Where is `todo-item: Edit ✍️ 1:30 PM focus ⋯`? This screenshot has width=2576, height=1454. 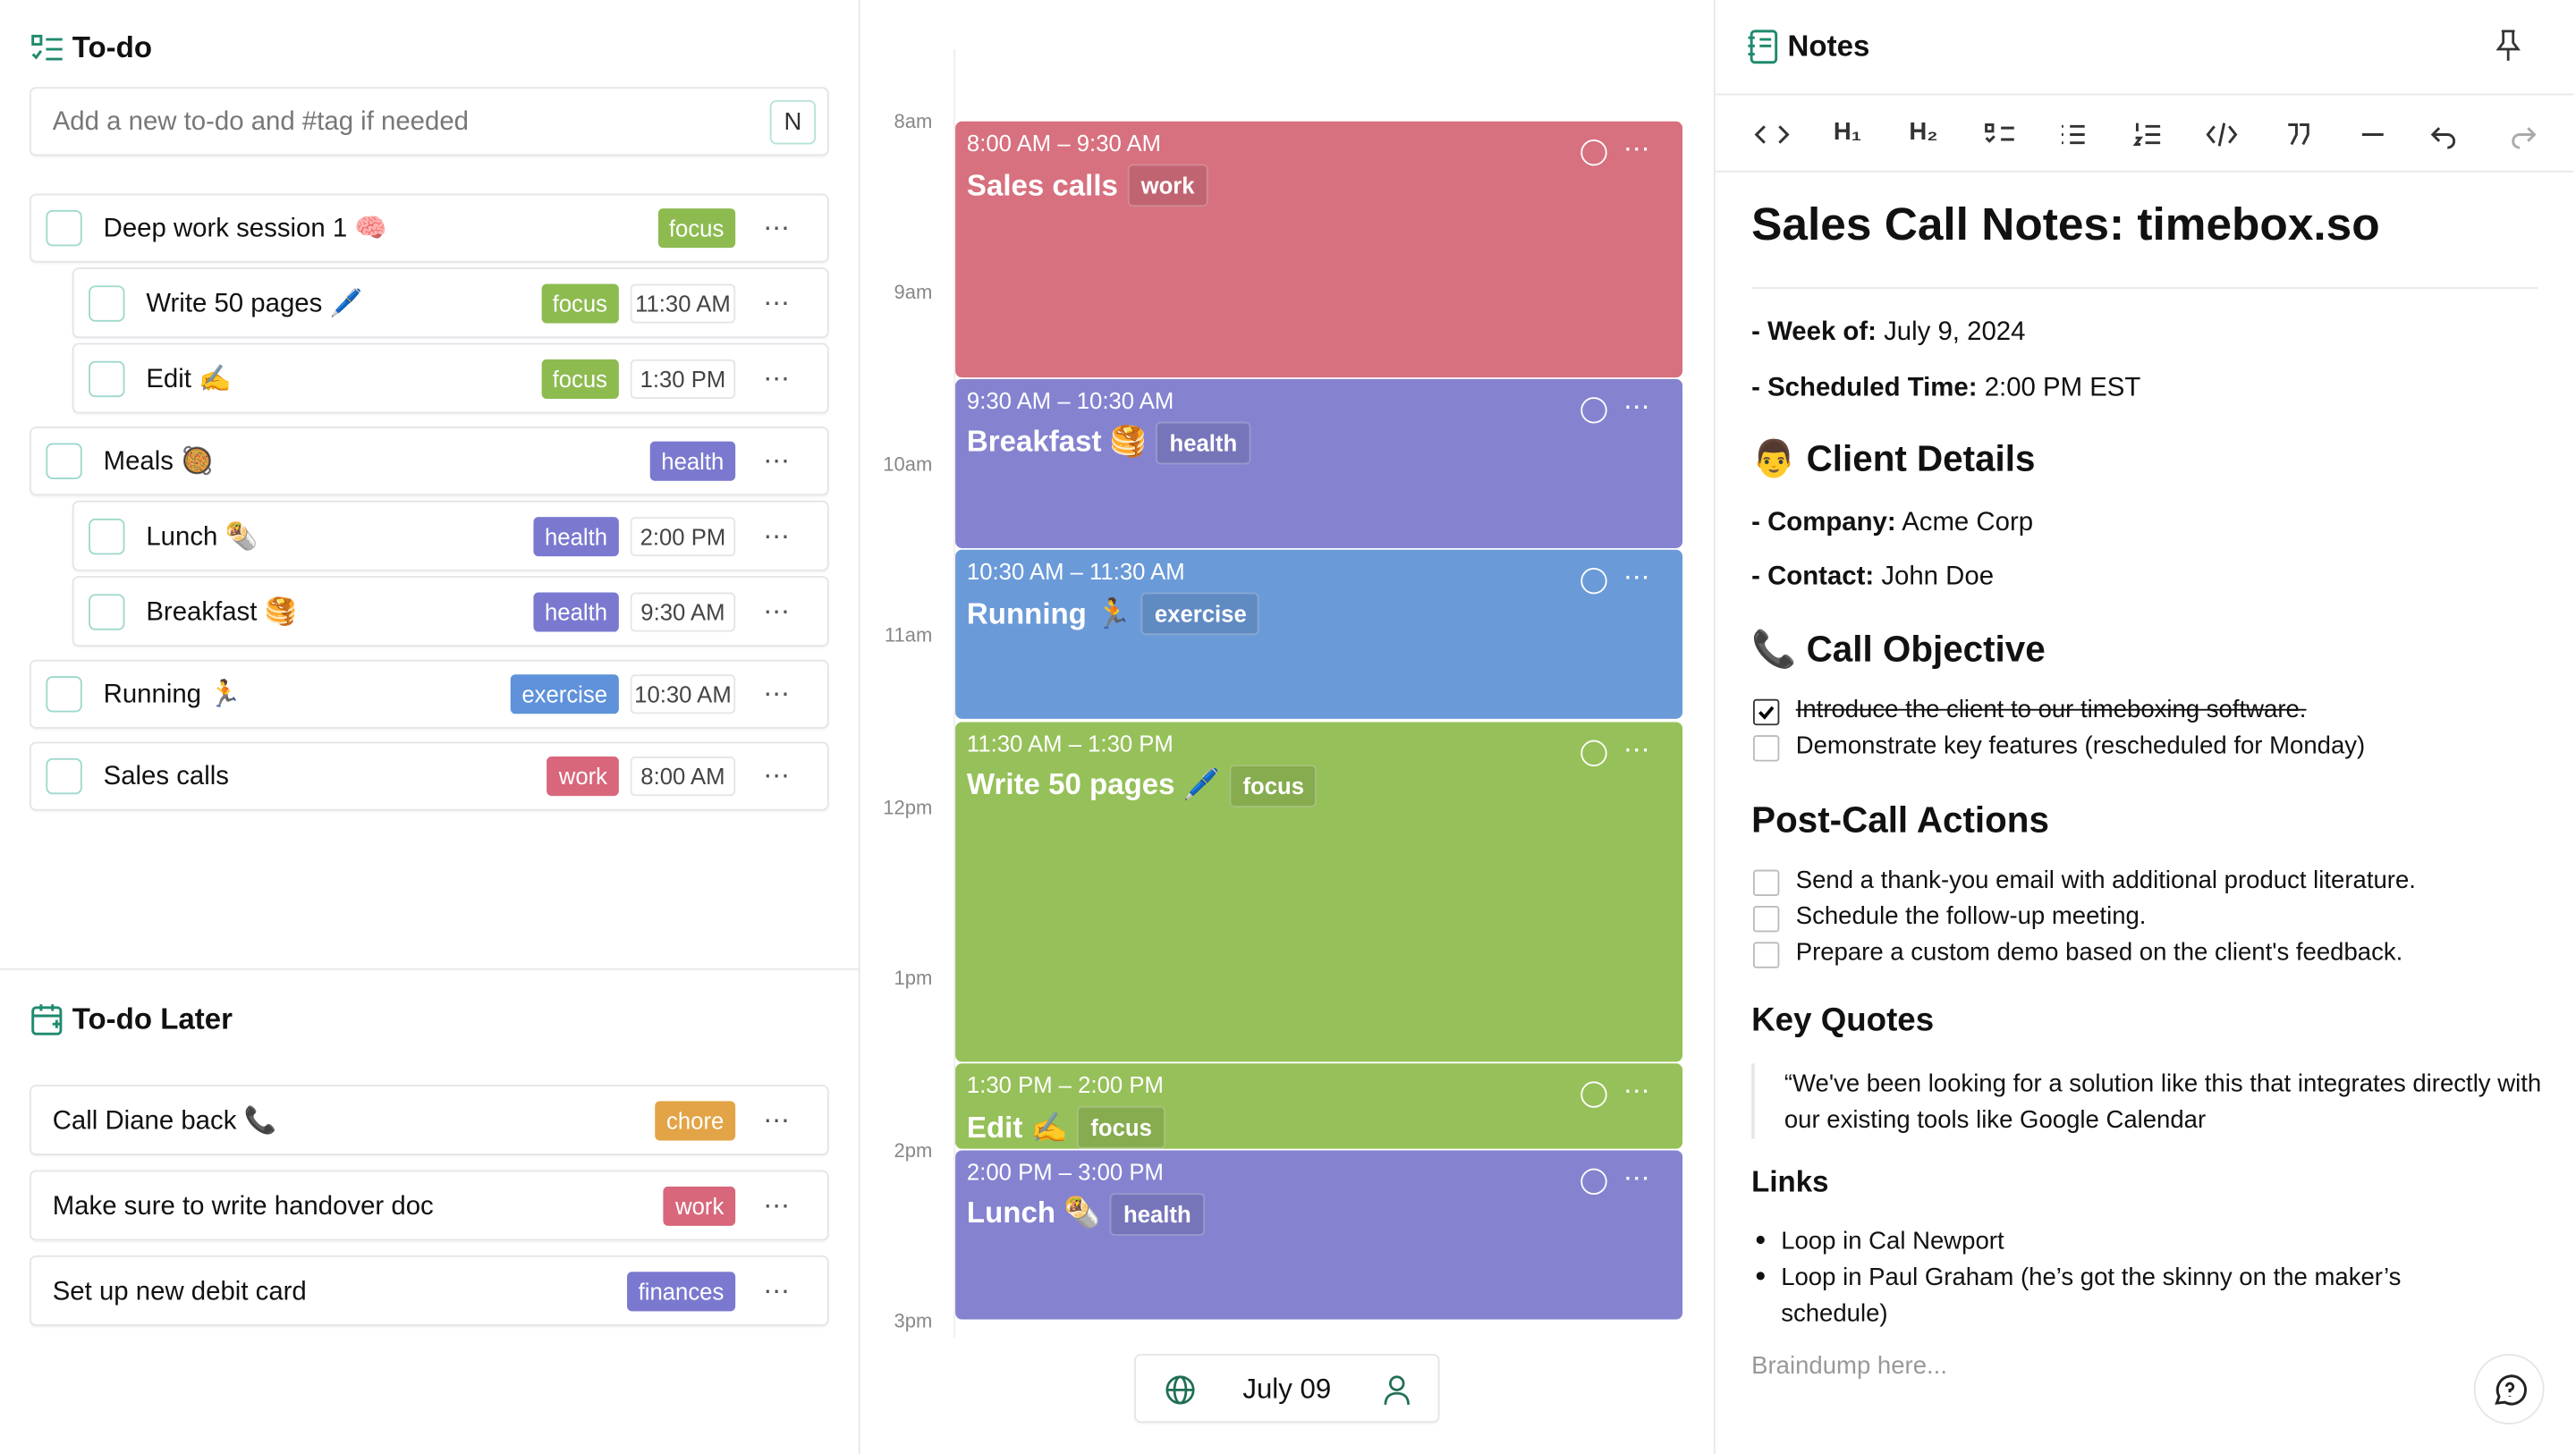
todo-item: Edit ✍️ 1:30 PM focus ⋯ is located at coordinates (450, 378).